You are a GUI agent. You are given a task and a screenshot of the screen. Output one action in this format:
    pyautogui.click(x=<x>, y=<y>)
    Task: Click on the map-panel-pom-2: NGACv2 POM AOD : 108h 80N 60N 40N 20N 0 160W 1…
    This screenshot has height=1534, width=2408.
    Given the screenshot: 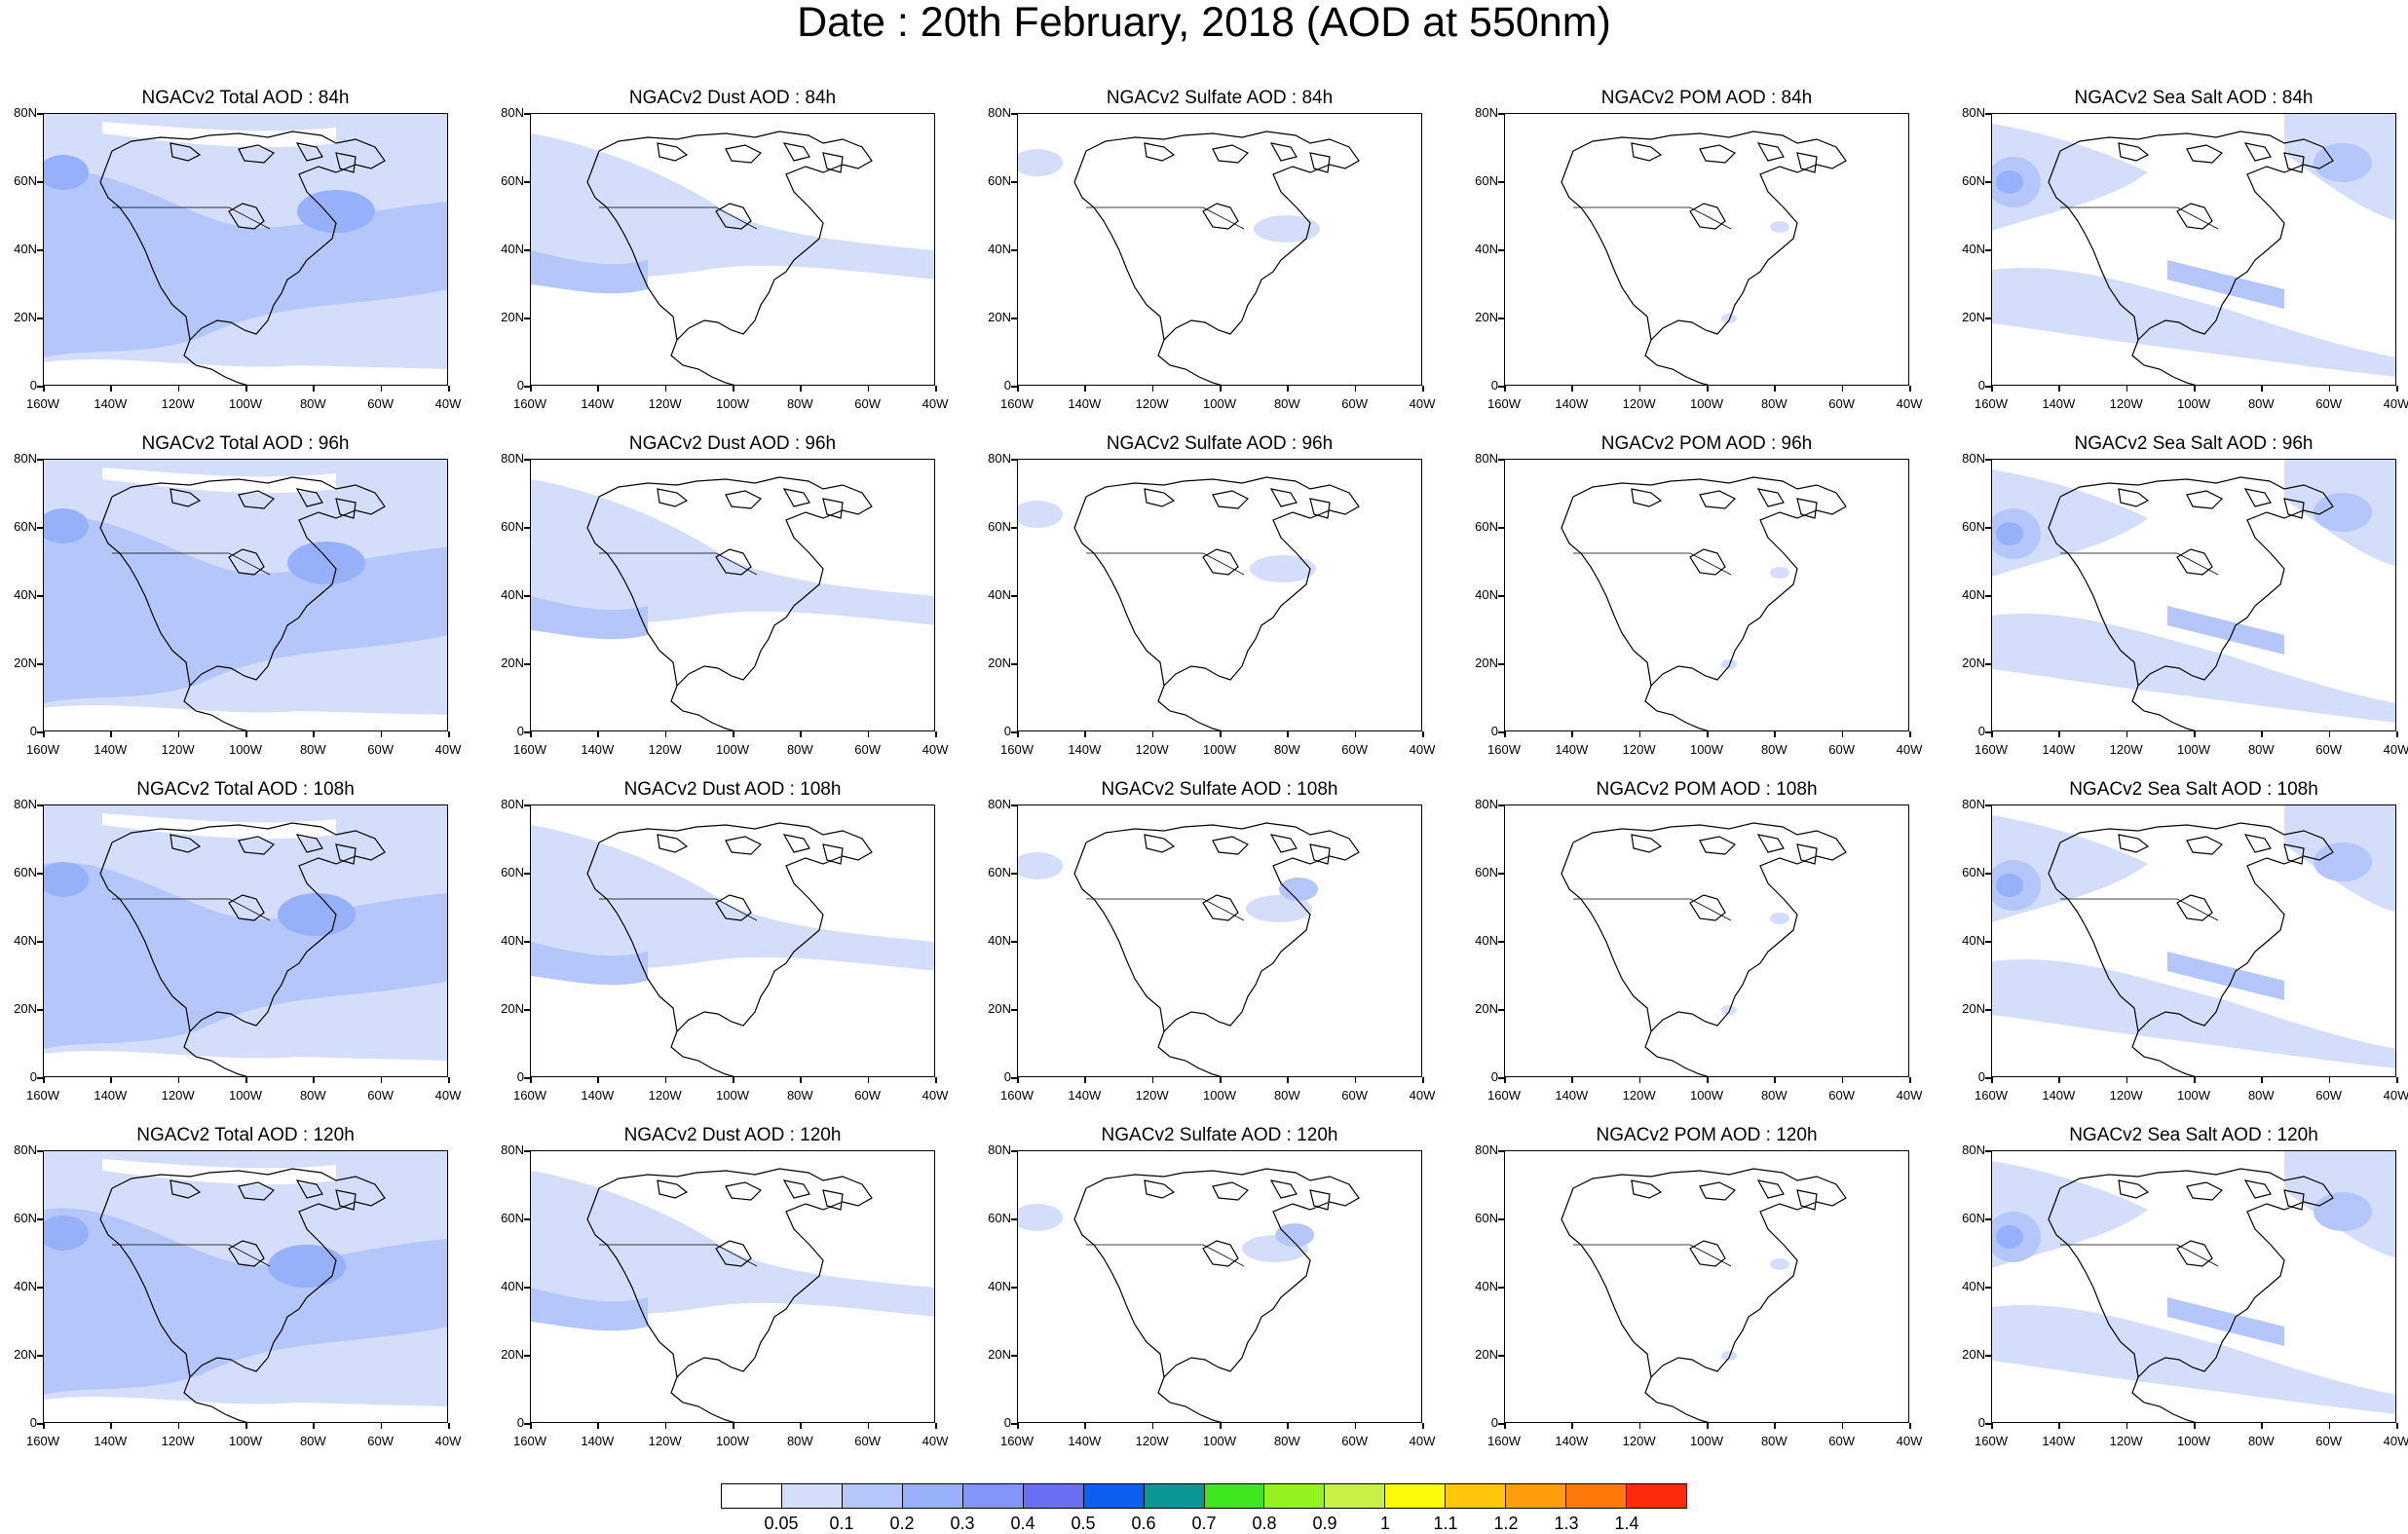 What is the action you would take?
    pyautogui.click(x=1698, y=944)
    